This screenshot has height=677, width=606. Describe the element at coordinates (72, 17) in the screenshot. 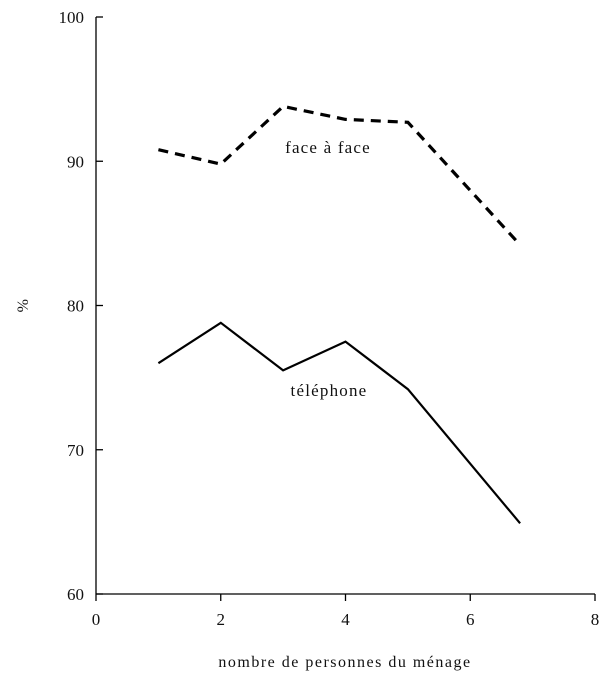

I see `y-tick-label: 100` at that location.